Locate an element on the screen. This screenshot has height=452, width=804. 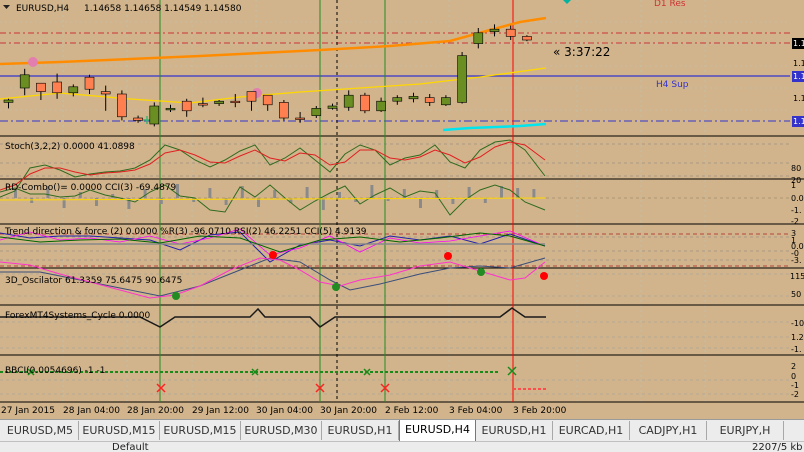
bbci-axis-tick: 2 is located at coordinates (793, 366).